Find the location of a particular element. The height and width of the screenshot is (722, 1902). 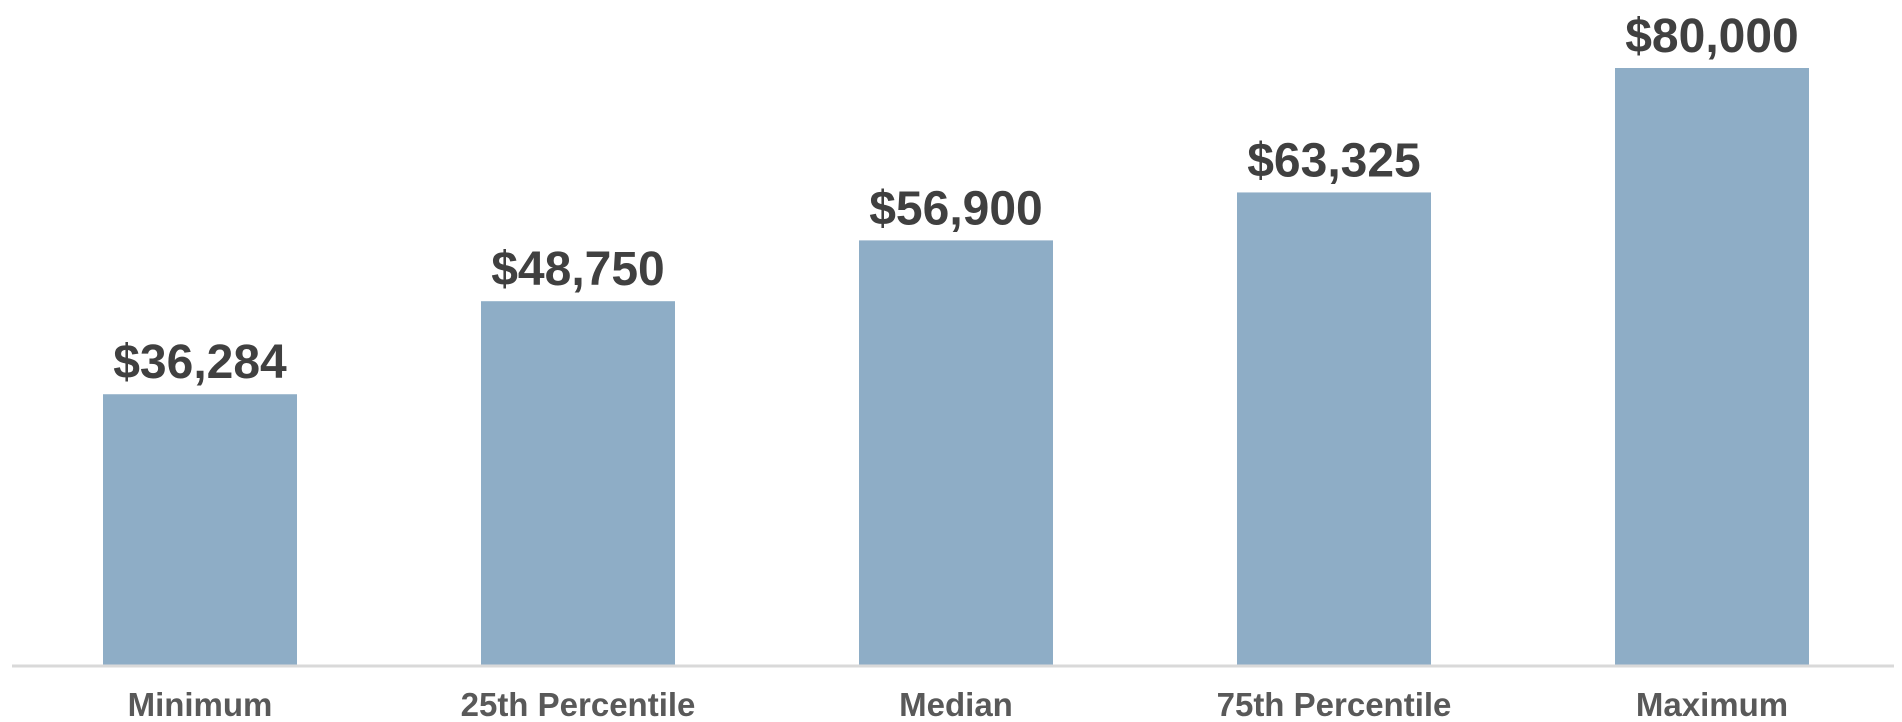

category-tick-label: 25th Percentile is located at coordinates (578, 704).